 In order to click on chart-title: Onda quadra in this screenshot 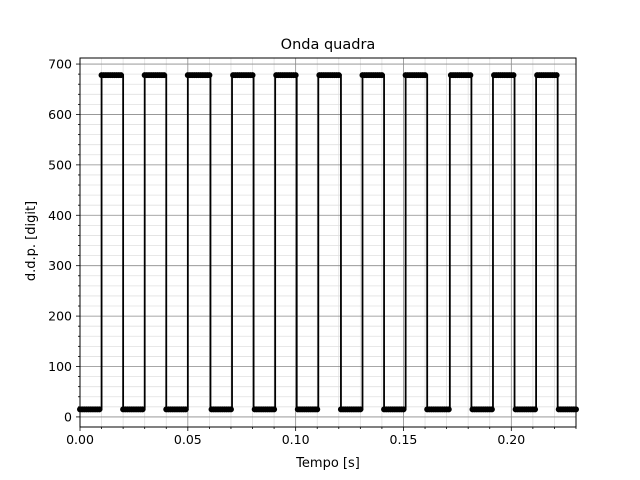, I will do `click(328, 45)`.